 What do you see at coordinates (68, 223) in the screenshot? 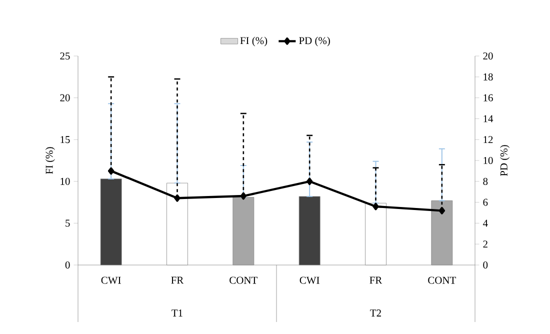
I see `y-tick-label: 5` at bounding box center [68, 223].